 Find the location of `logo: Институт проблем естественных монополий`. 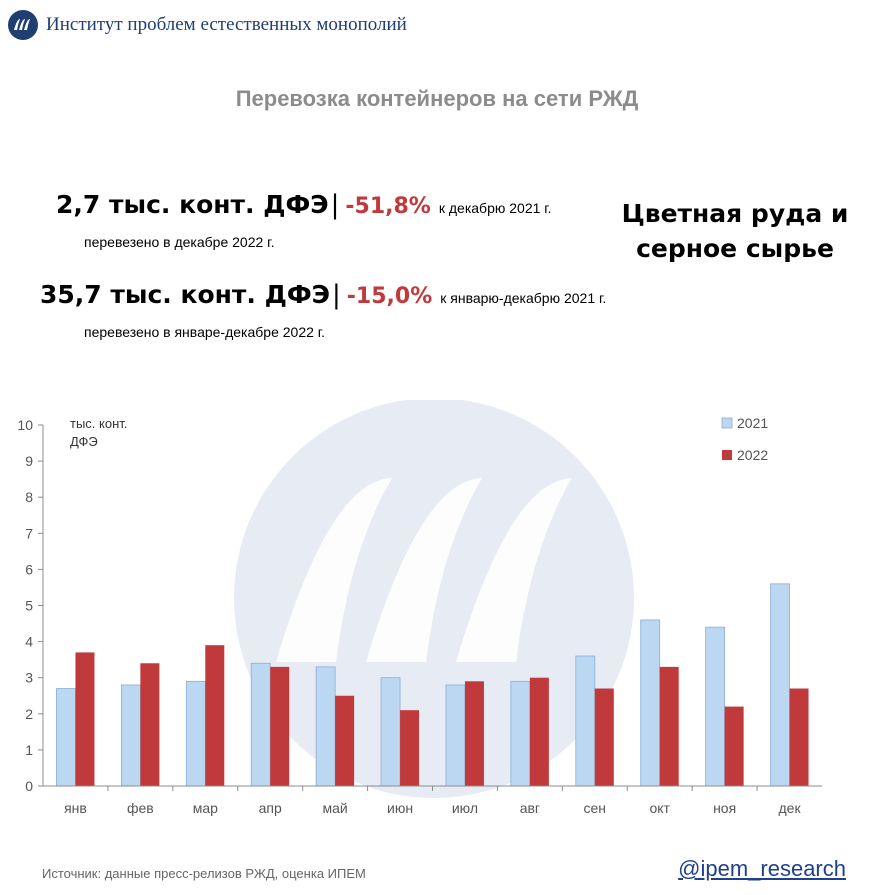

logo: Институт проблем естественных монополий is located at coordinates (207, 25).